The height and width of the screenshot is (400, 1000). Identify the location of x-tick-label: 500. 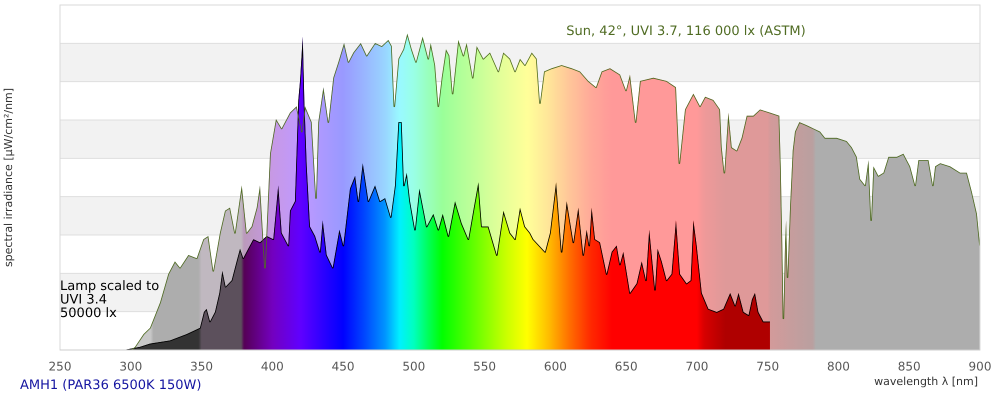
(414, 367).